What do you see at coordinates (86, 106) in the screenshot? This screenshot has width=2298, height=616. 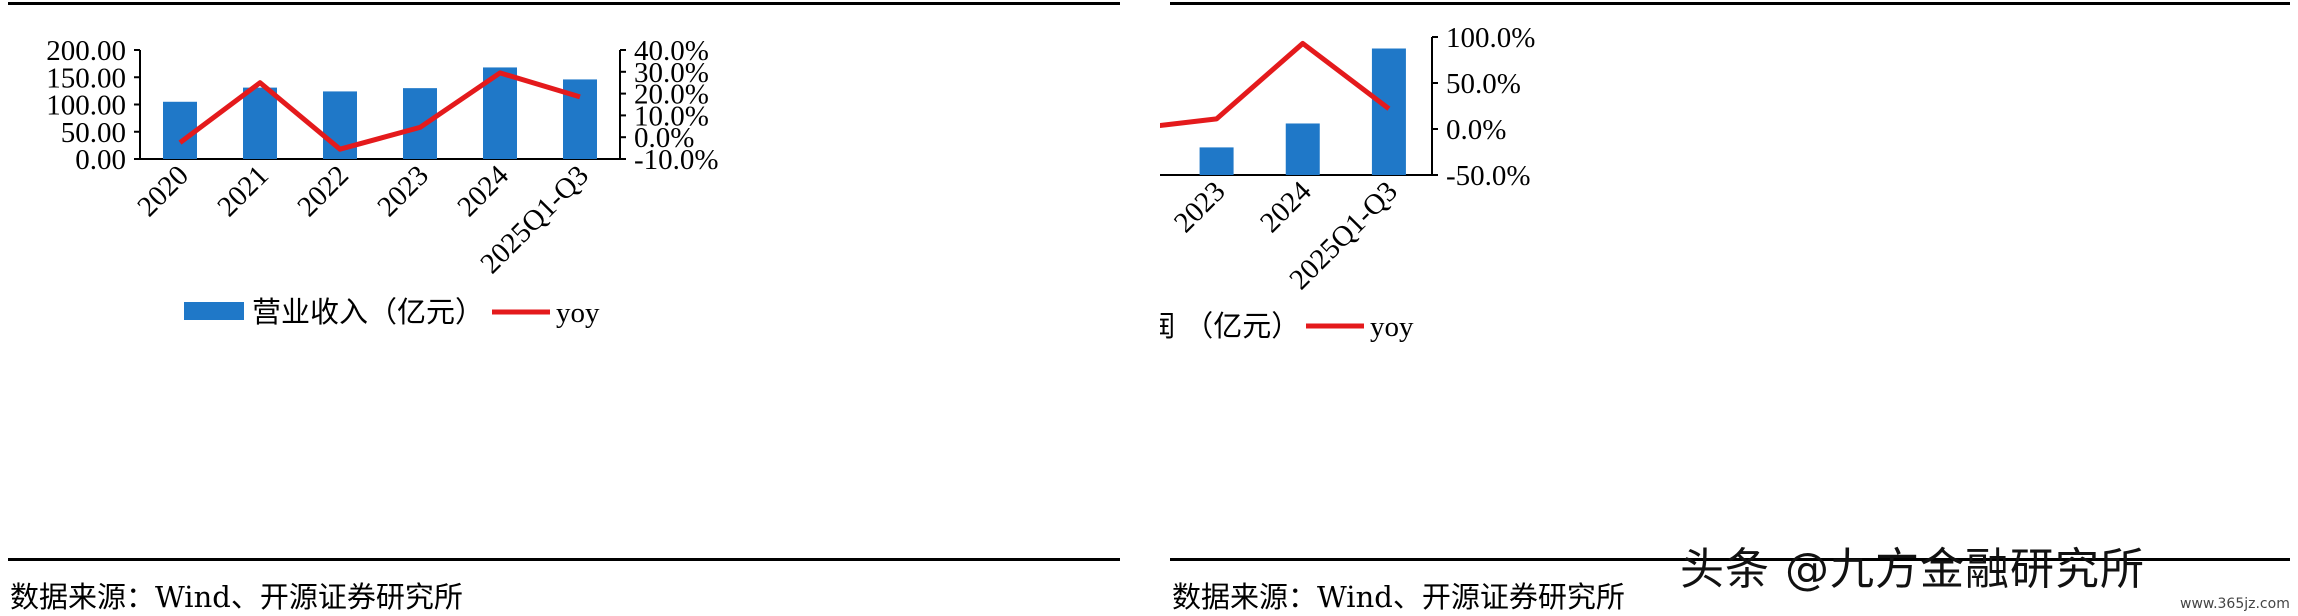 I see `left-tick-label: 100.00` at bounding box center [86, 106].